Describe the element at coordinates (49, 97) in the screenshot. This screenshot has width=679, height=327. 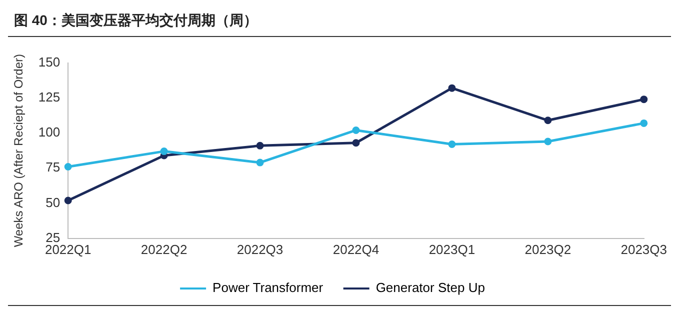
I see `y-tick-label: 125` at that location.